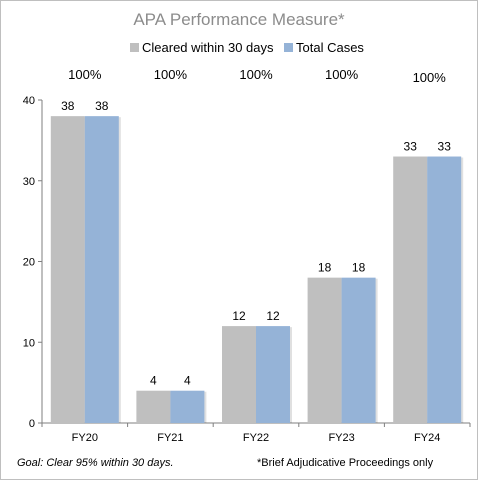 Image resolution: width=478 pixels, height=480 pixels. I want to click on y-tick-label: 10, so click(29, 343).